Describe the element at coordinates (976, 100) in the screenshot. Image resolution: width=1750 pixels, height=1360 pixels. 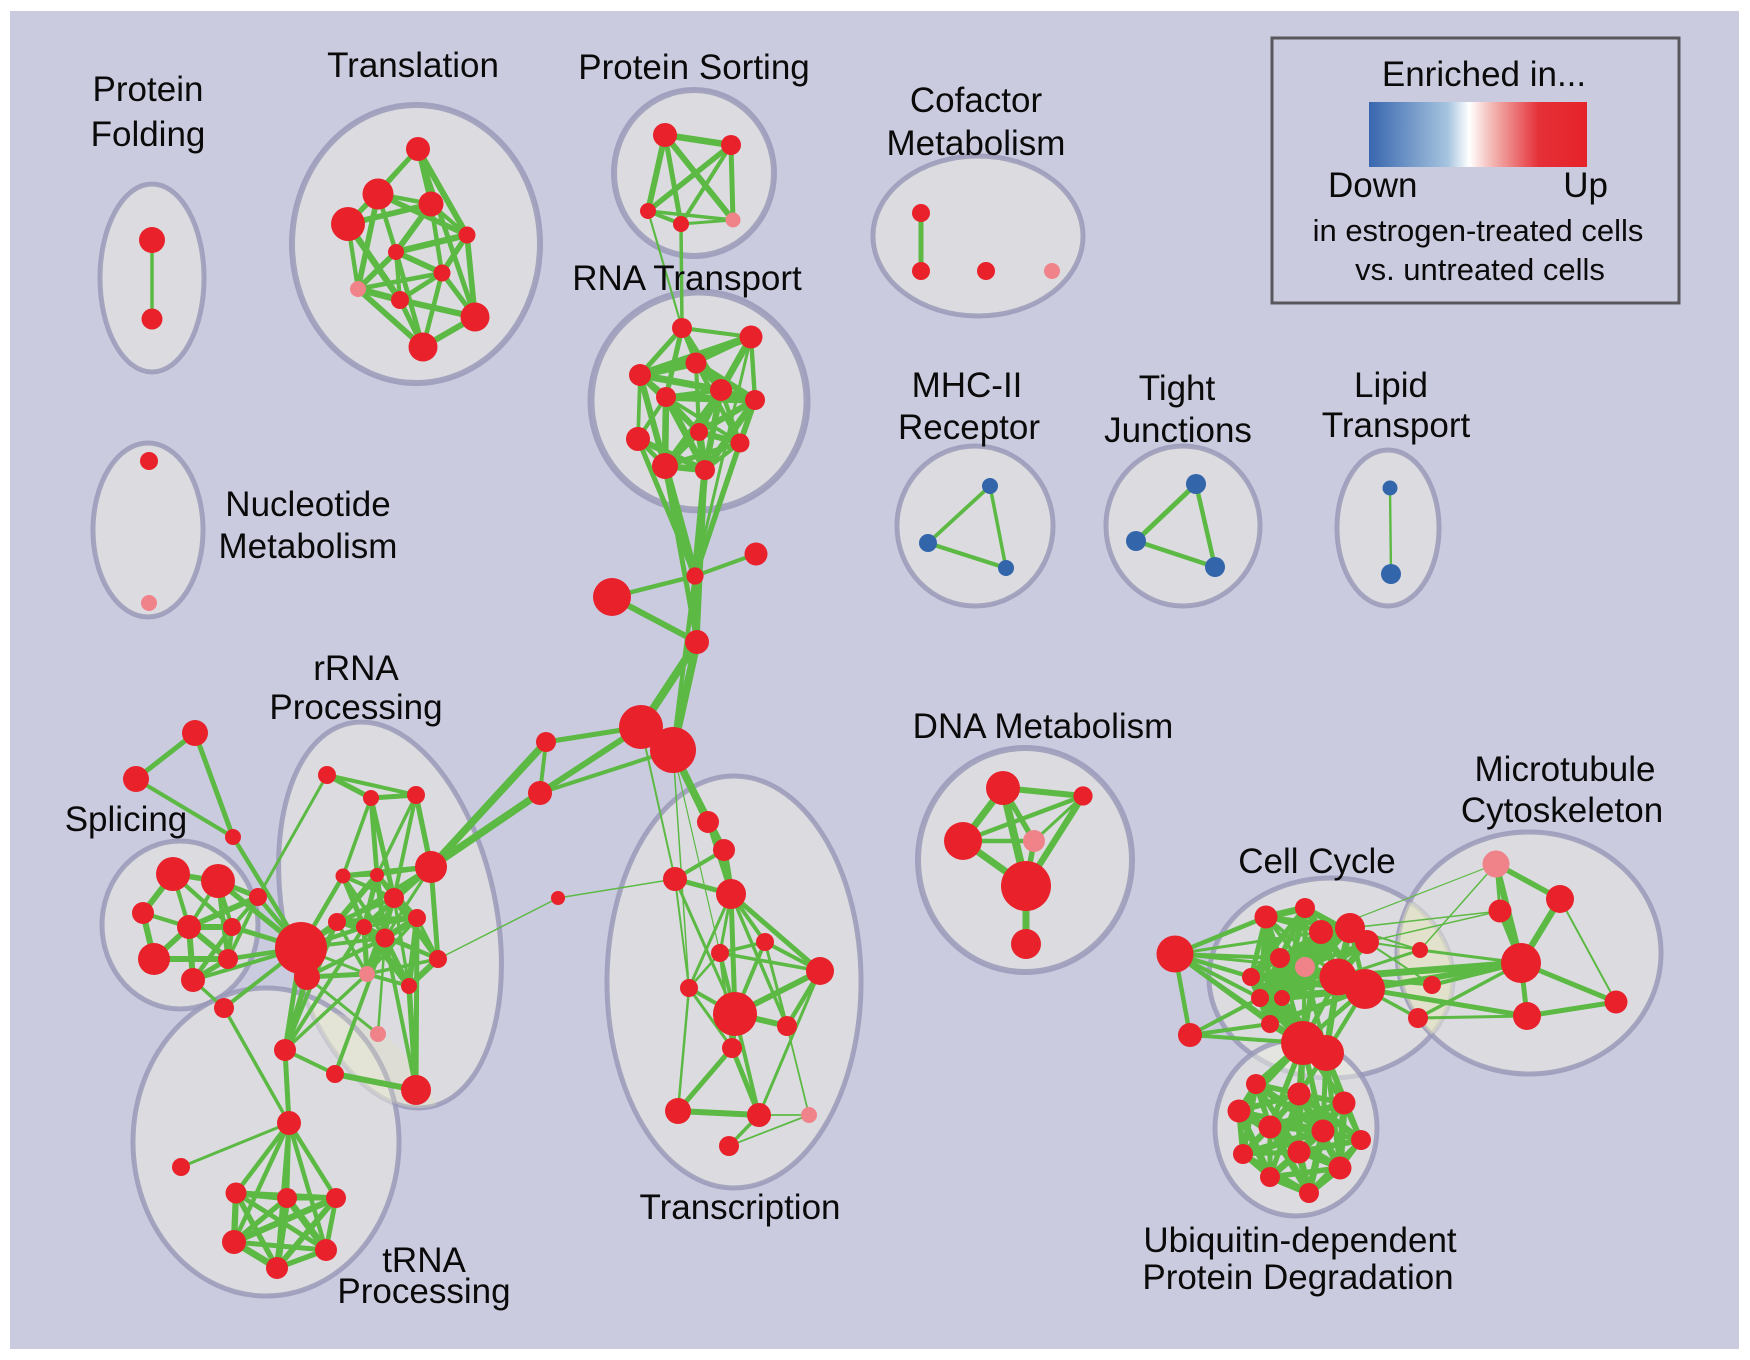
I see `svg-text: Cofactor` at that location.